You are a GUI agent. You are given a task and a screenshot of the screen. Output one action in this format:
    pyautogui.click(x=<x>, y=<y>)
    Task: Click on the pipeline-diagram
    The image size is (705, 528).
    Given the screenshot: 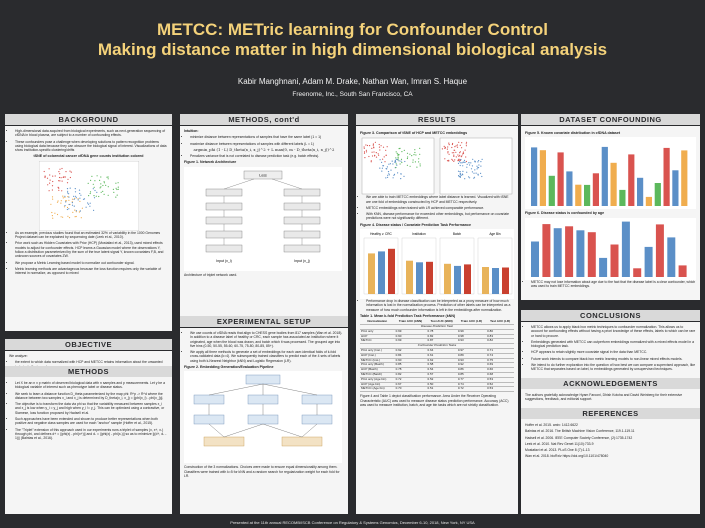 What is the action you would take?
    pyautogui.click(x=263, y=417)
    